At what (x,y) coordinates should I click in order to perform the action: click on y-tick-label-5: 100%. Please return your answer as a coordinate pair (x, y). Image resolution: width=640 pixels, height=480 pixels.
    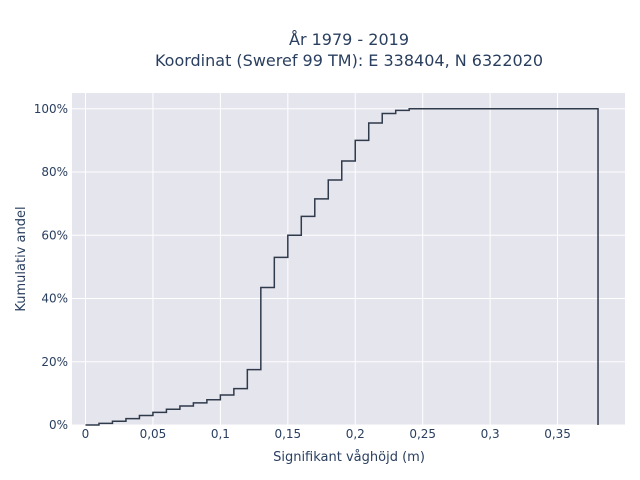
    Looking at the image, I should click on (51, 109).